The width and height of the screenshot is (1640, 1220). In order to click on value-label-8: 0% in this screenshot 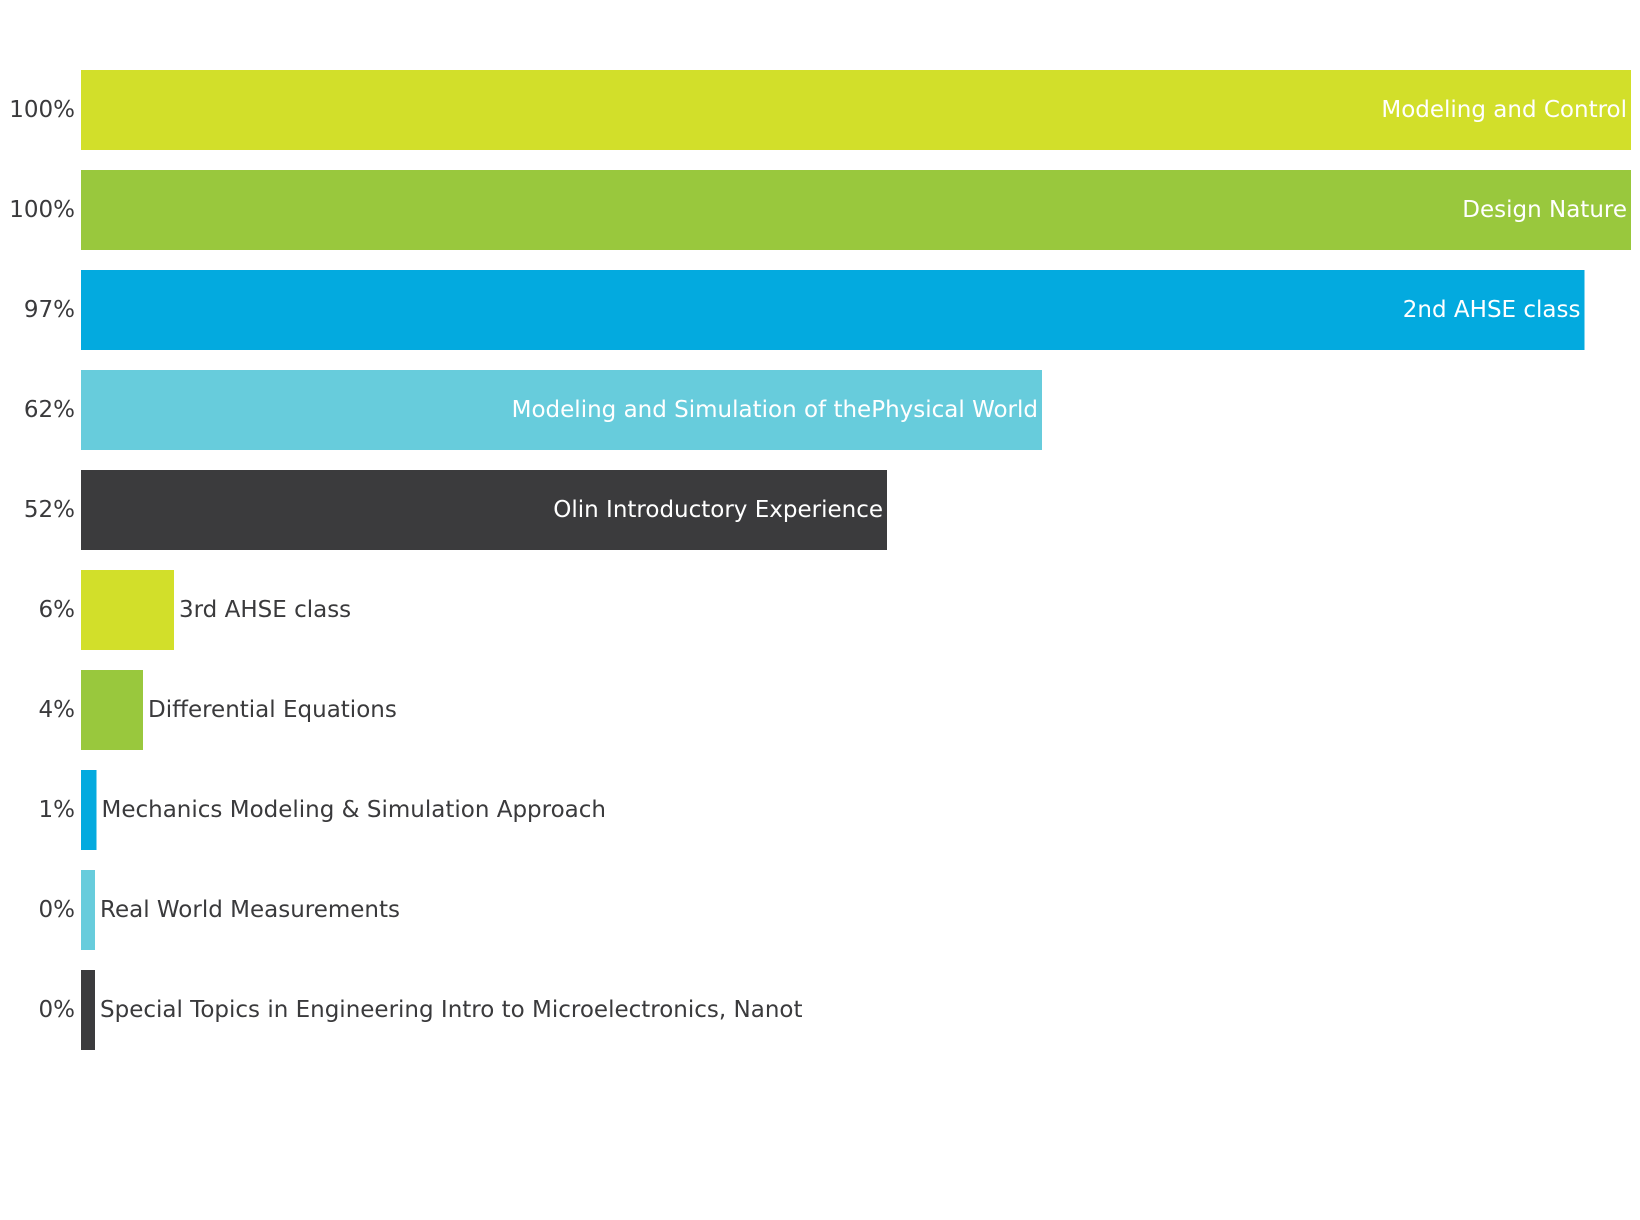, I will do `click(57, 910)`.